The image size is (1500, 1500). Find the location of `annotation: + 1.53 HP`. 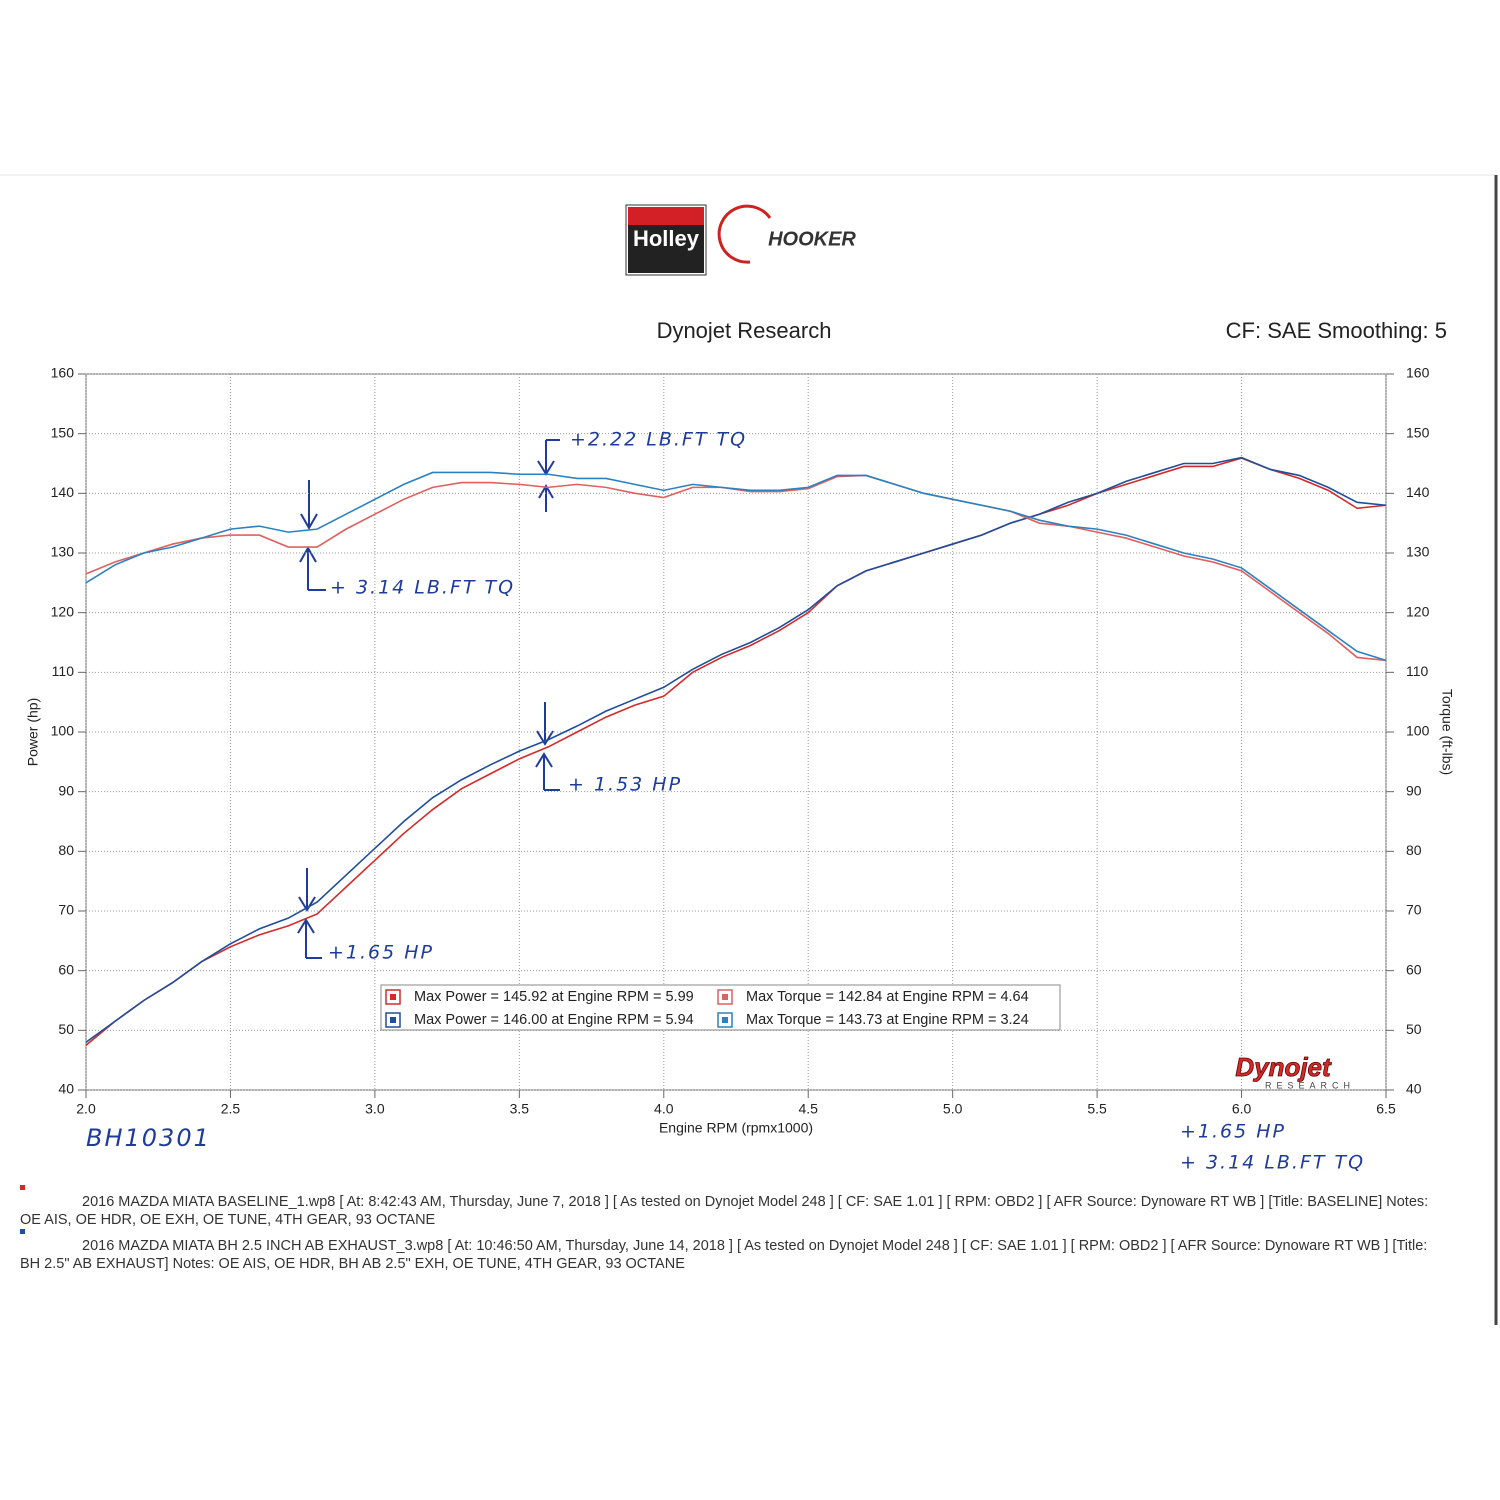

annotation: + 1.53 HP is located at coordinates (625, 785).